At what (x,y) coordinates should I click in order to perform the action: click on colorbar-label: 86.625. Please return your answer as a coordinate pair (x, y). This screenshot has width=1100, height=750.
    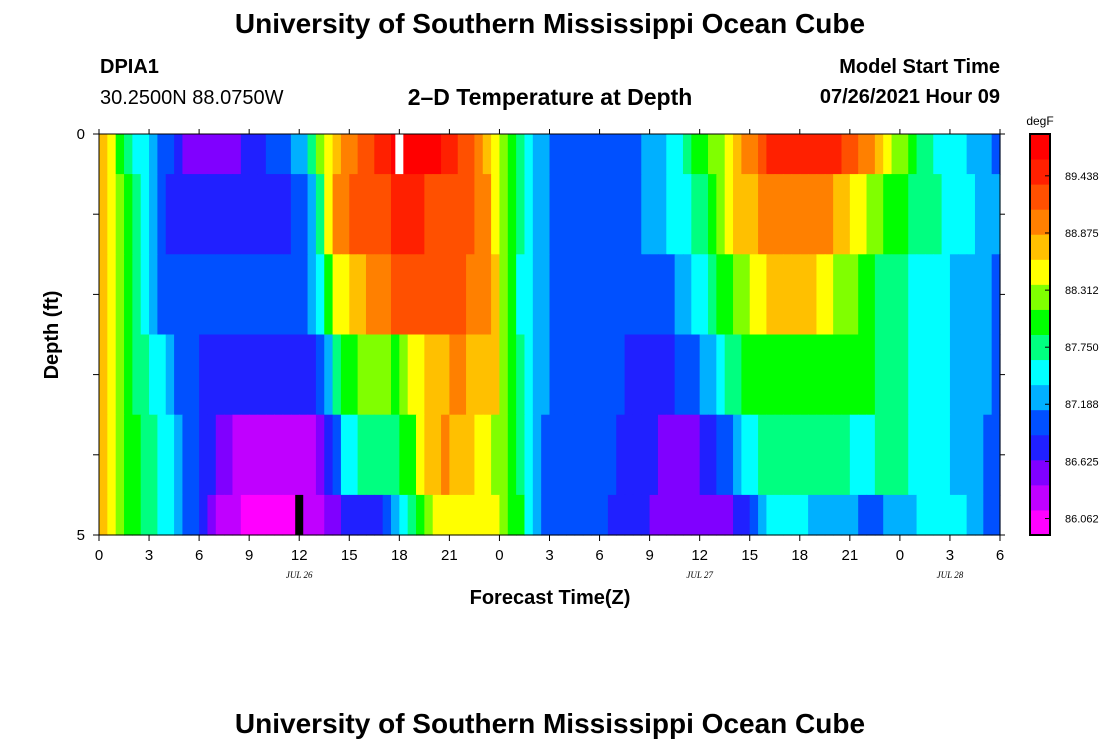
    Looking at the image, I should click on (1082, 462).